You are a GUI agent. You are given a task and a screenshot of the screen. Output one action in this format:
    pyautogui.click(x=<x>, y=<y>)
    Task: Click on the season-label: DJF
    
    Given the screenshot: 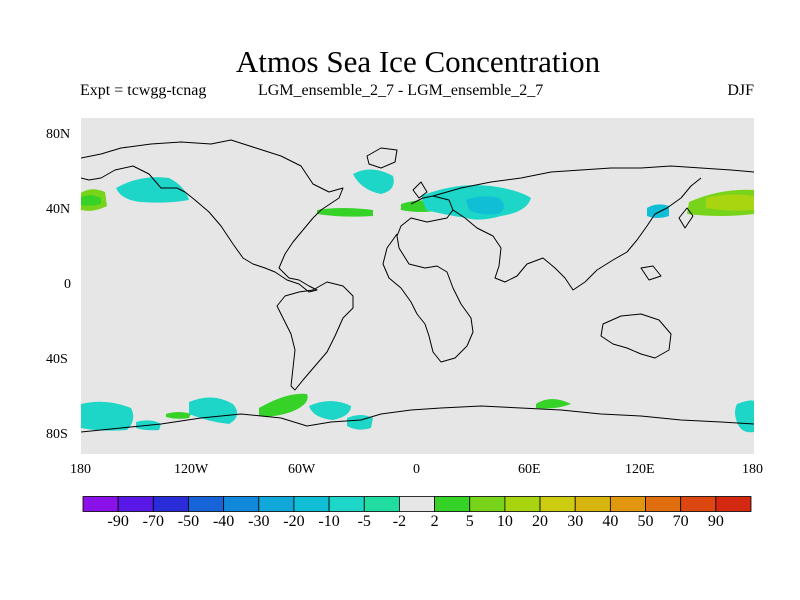 What is the action you would take?
    pyautogui.click(x=740, y=90)
    